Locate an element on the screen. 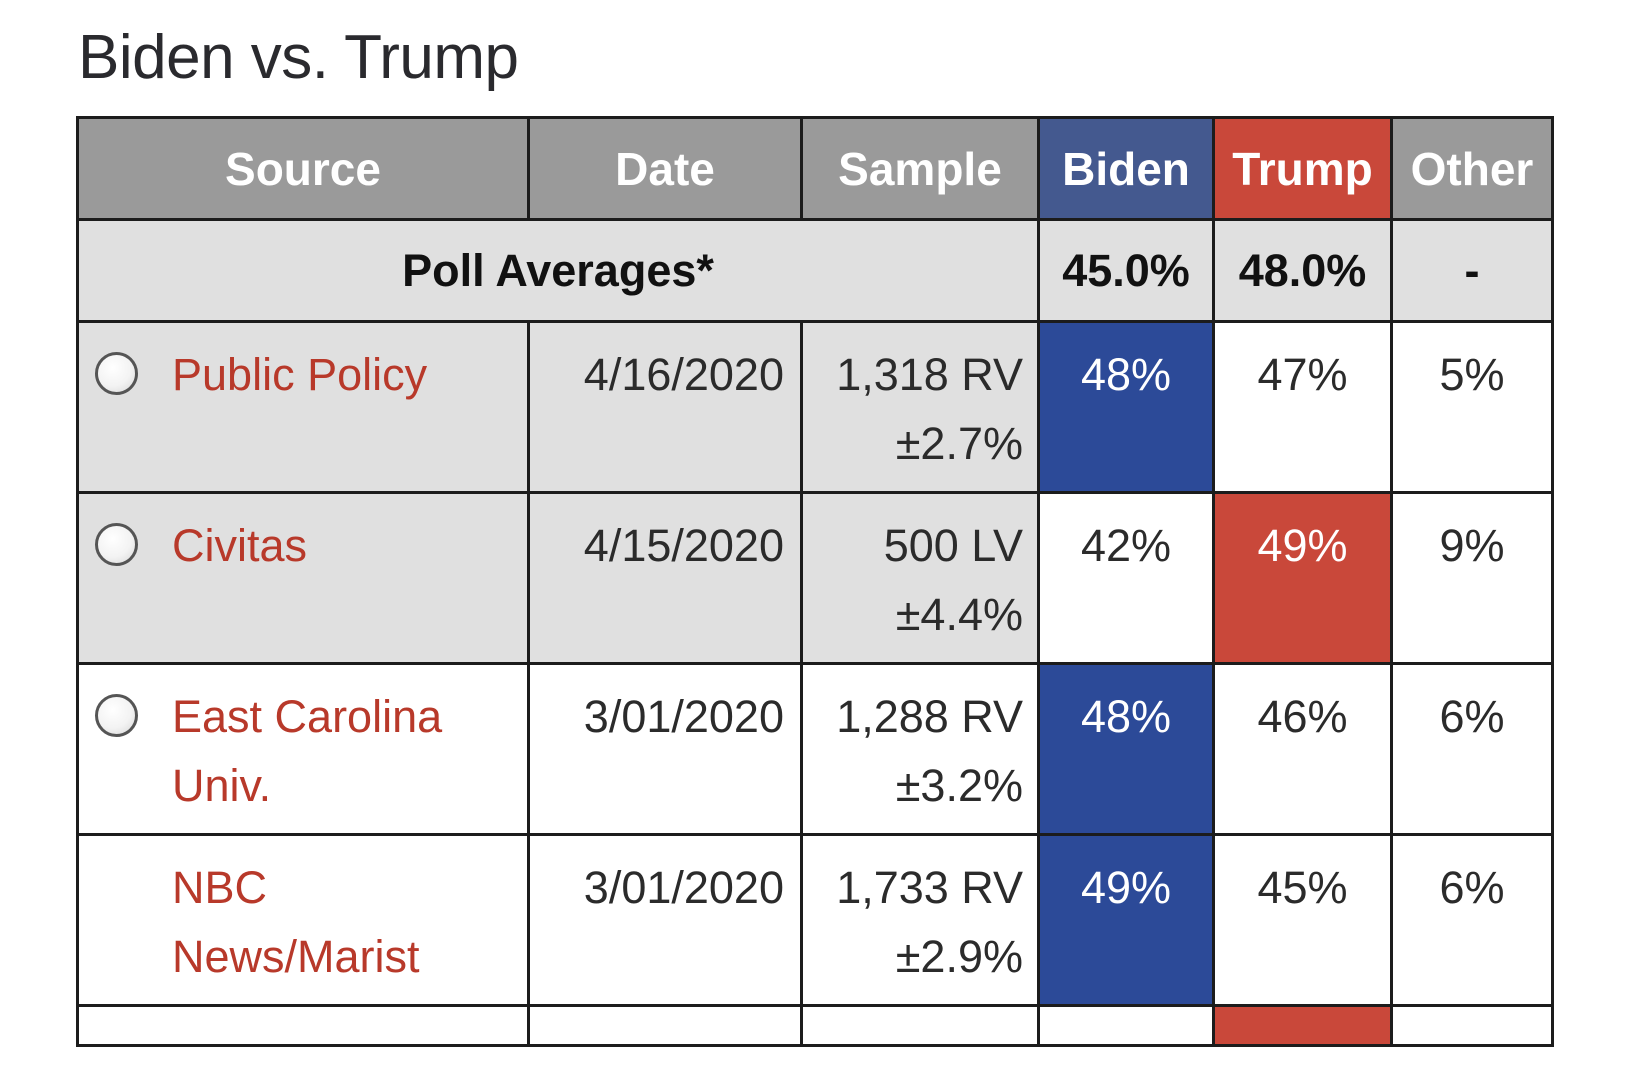 Image resolution: width=1626 pixels, height=1069 pixels. poll-average-trump: 48.0% is located at coordinates (1302, 270).